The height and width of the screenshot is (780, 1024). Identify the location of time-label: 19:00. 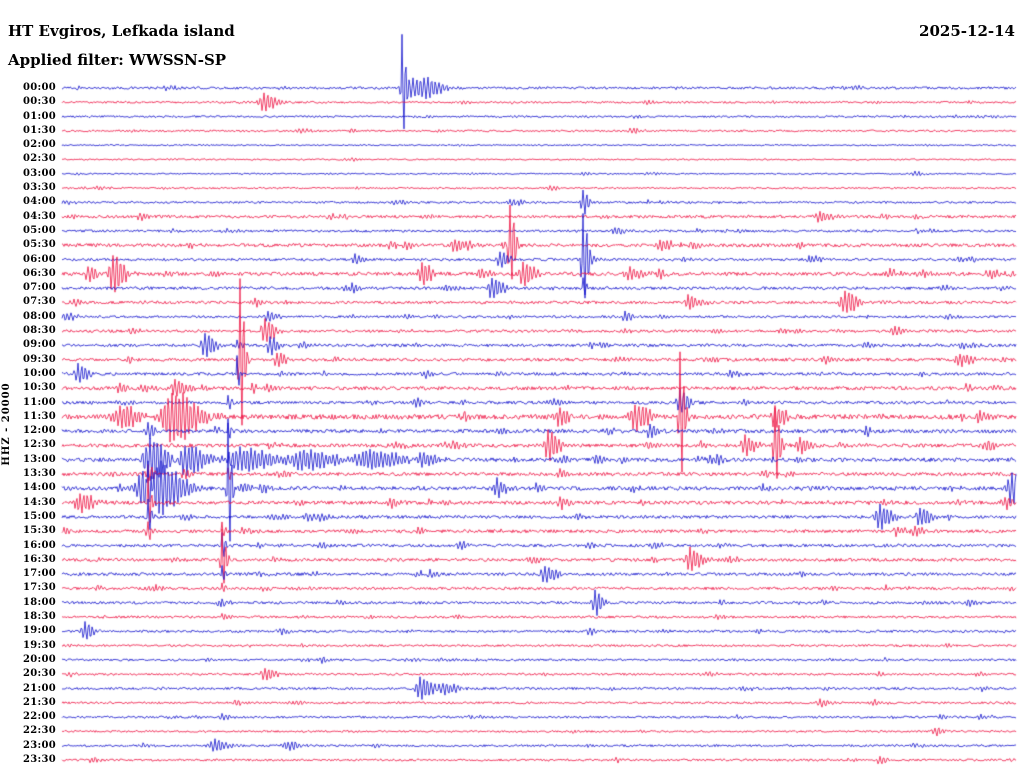
(39, 631).